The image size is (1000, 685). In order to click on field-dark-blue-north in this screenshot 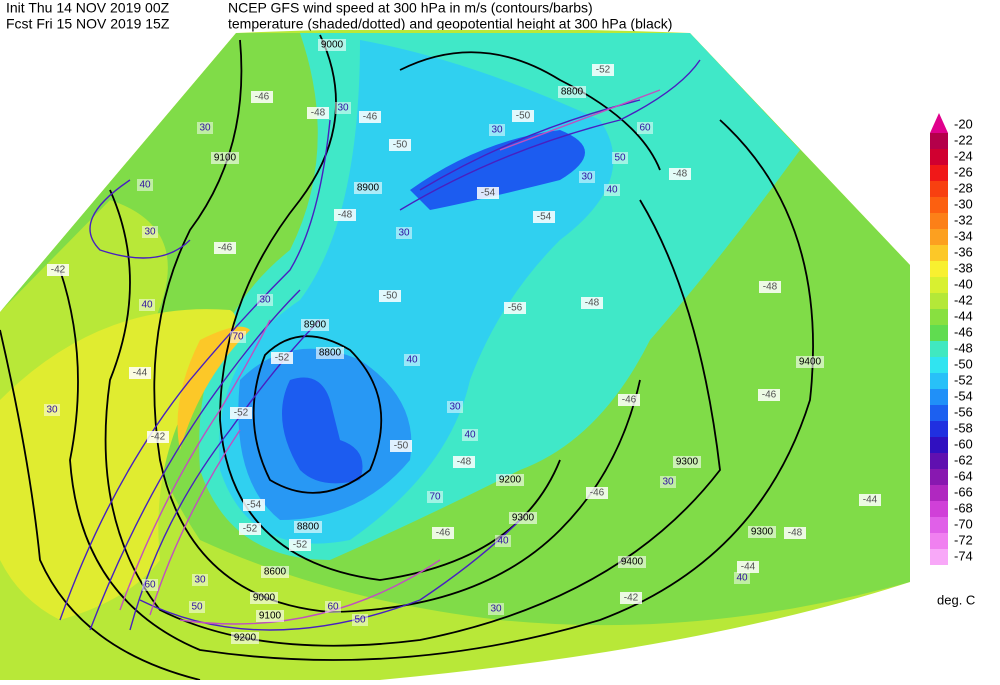, I will do `click(497, 170)`.